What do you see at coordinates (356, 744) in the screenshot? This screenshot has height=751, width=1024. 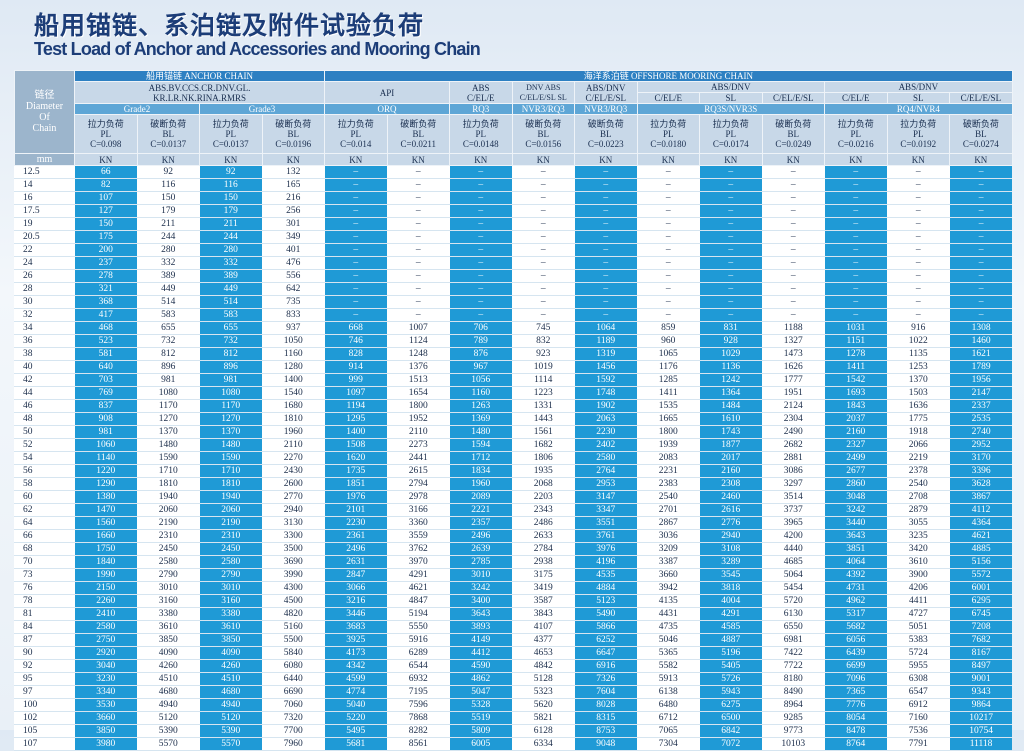 I see `load-cell: 5681` at bounding box center [356, 744].